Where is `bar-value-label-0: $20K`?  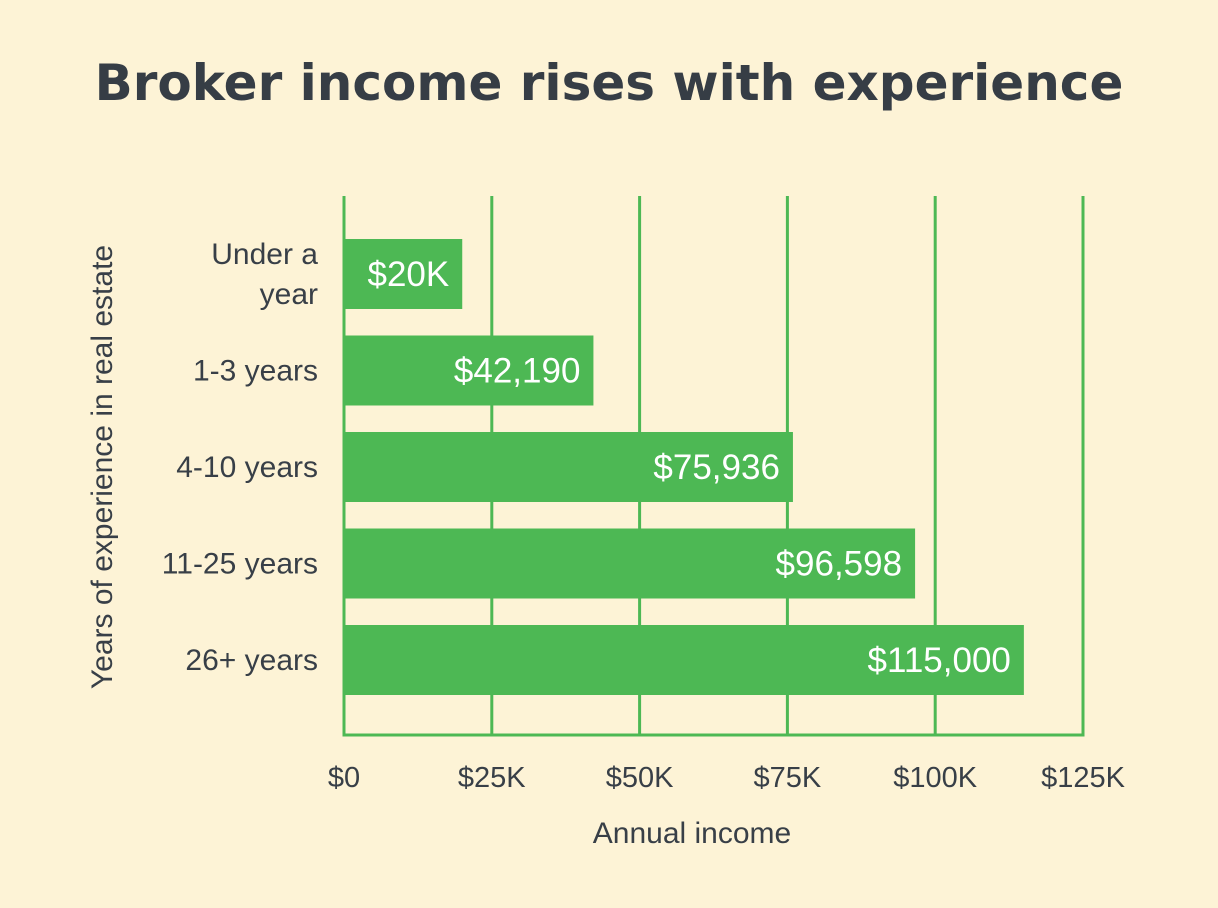 bar-value-label-0: $20K is located at coordinates (408, 274).